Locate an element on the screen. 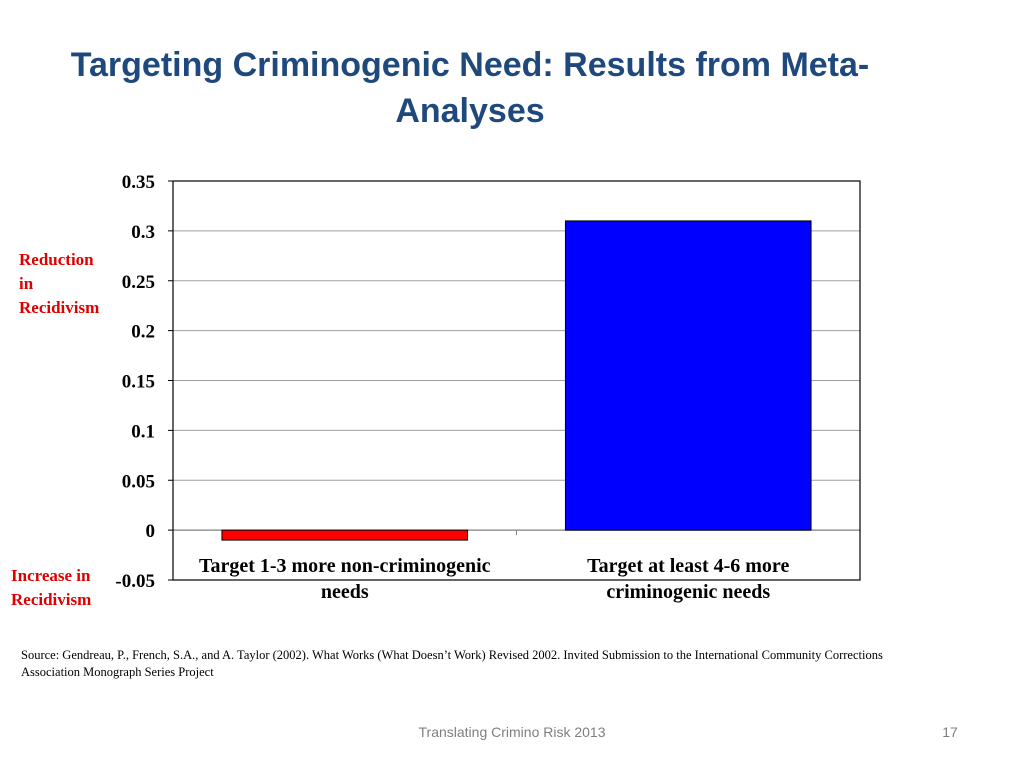 The width and height of the screenshot is (1024, 768). x-category-label: Target 1-3 more non-criminogenic needs is located at coordinates (345, 579).